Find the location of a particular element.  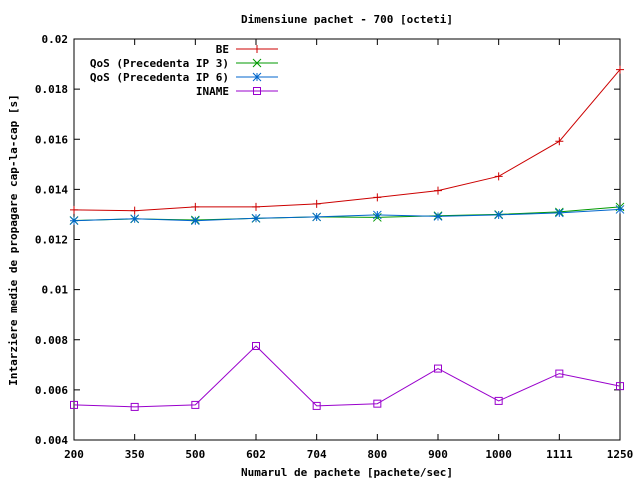

y-tick-label: 0.008 is located at coordinates (51, 340).